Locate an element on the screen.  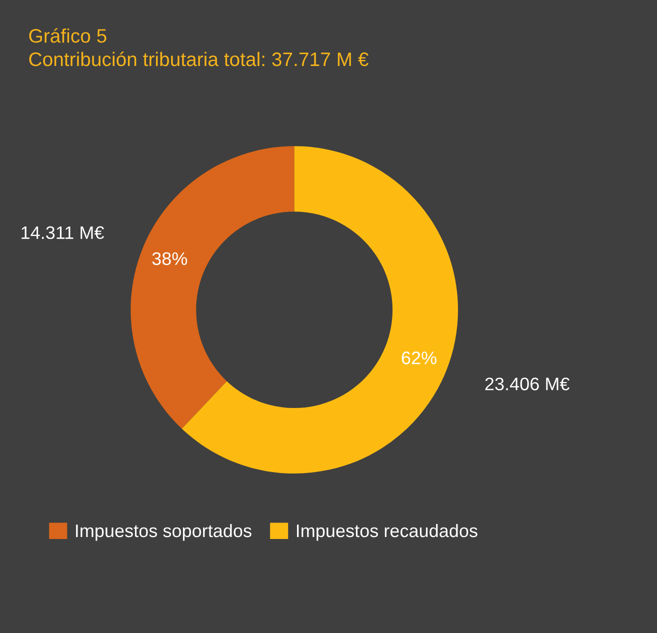
chart-title: Gráfico 5 is located at coordinates (67, 35).